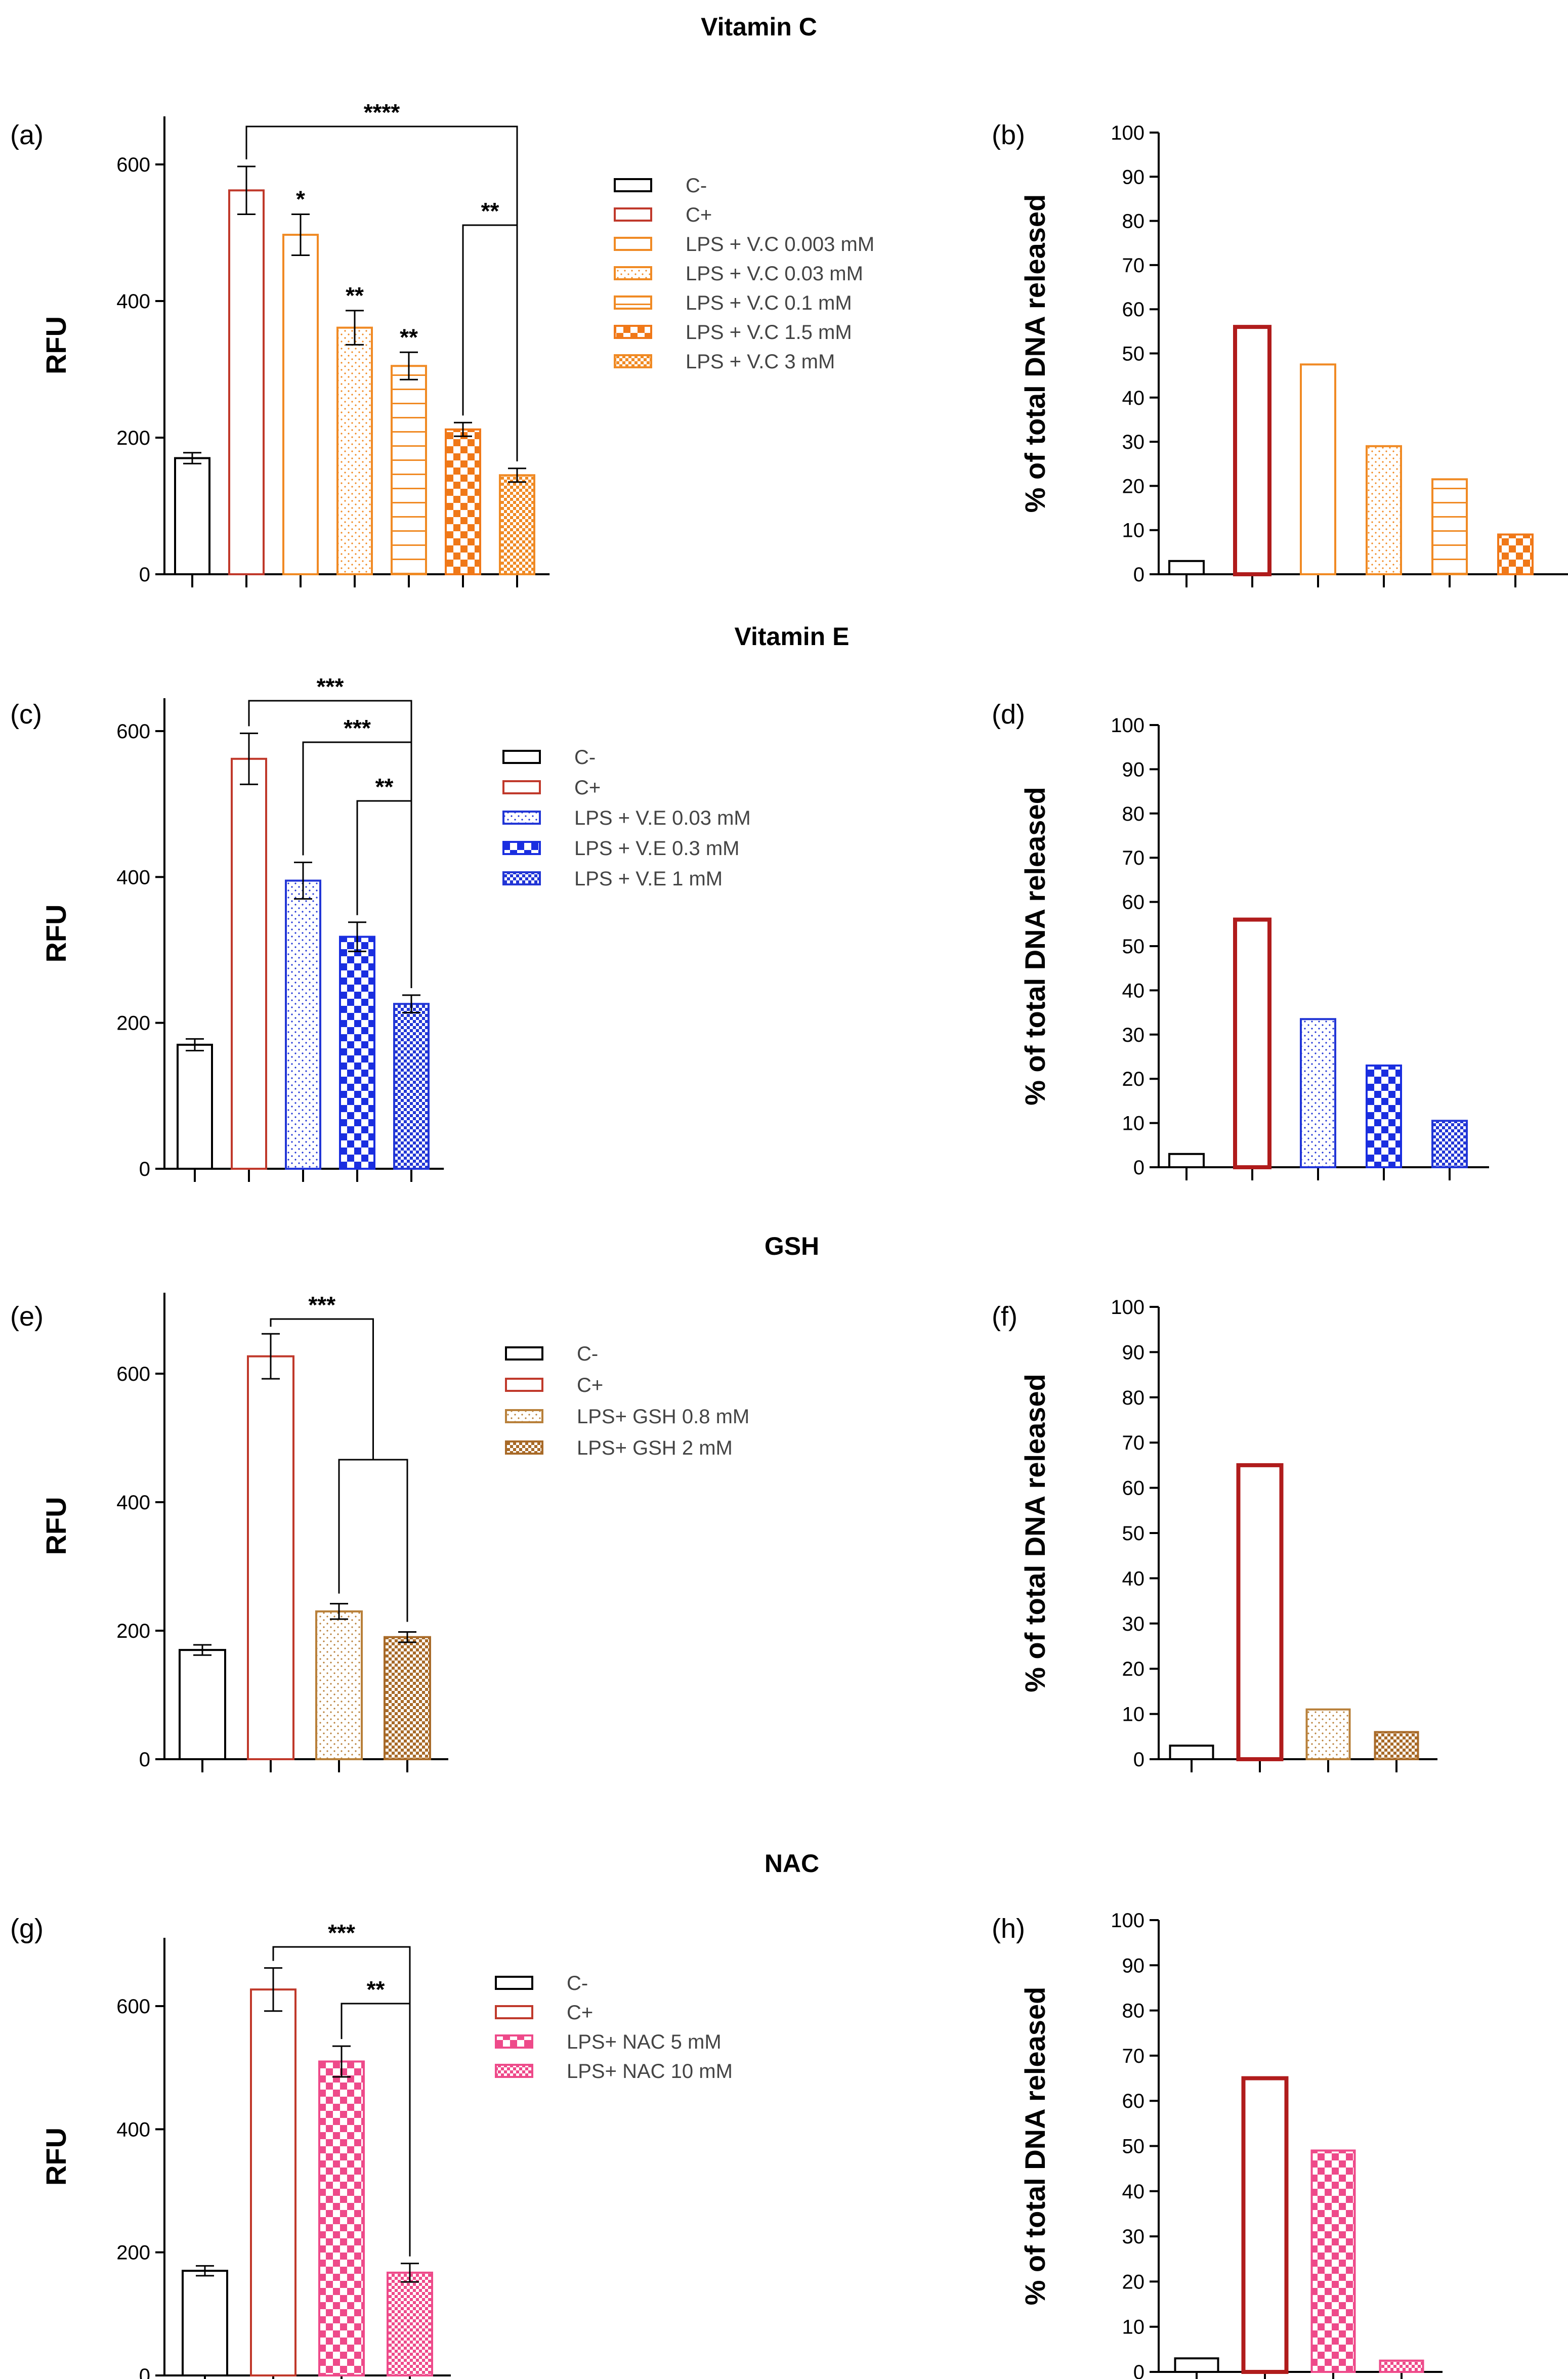 This screenshot has width=1568, height=2379. I want to click on significance-label: *, so click(300, 199).